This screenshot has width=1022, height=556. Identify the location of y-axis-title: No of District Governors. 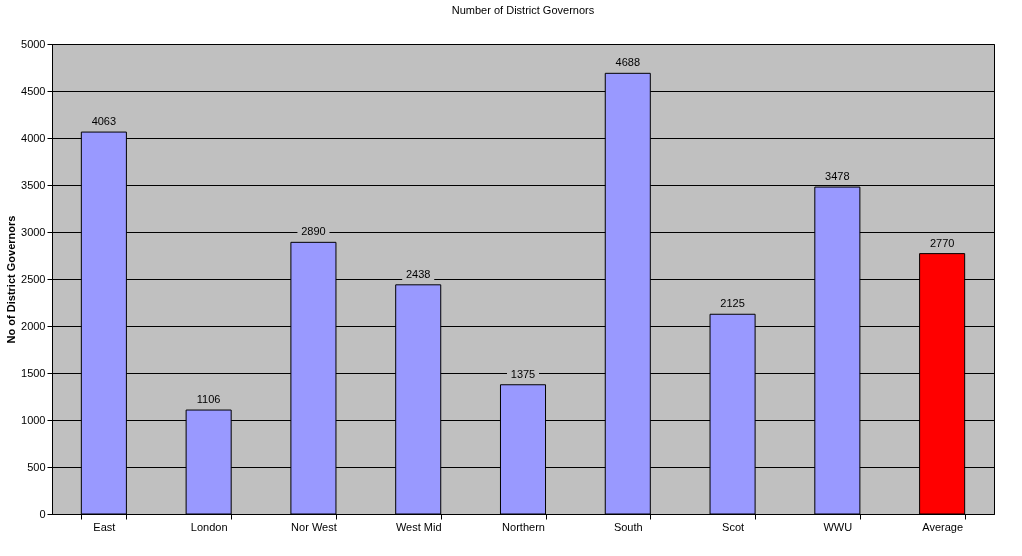
(11, 279).